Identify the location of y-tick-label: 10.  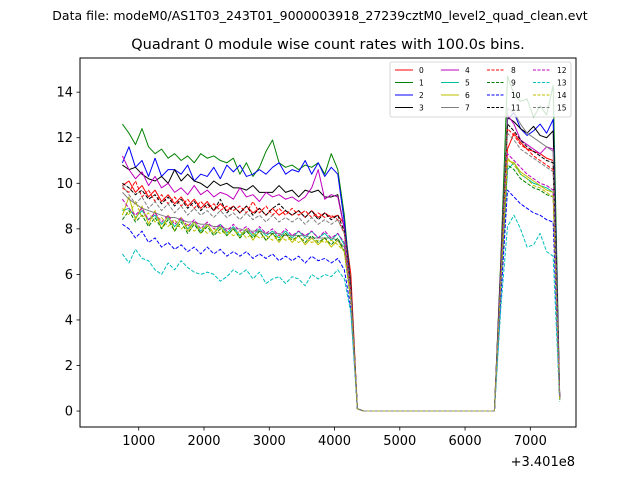
(64, 184).